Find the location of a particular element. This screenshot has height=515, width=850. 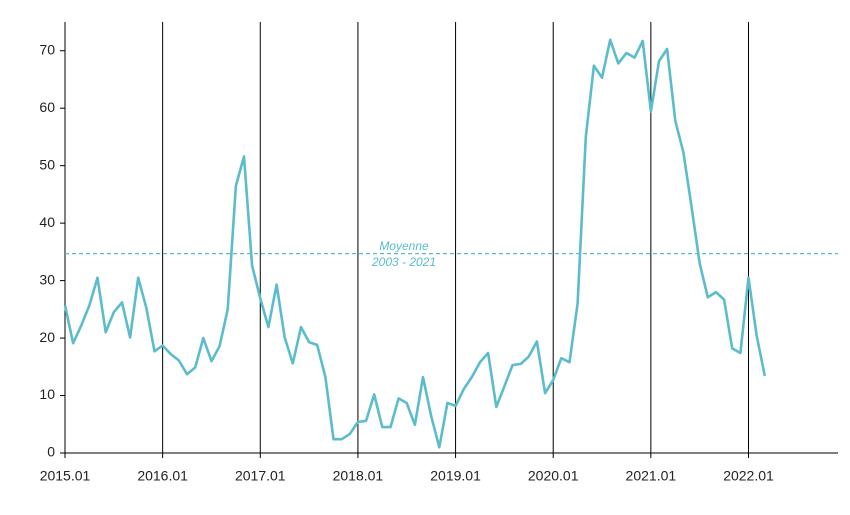

x-tick-label: 2022.01 is located at coordinates (748, 476).